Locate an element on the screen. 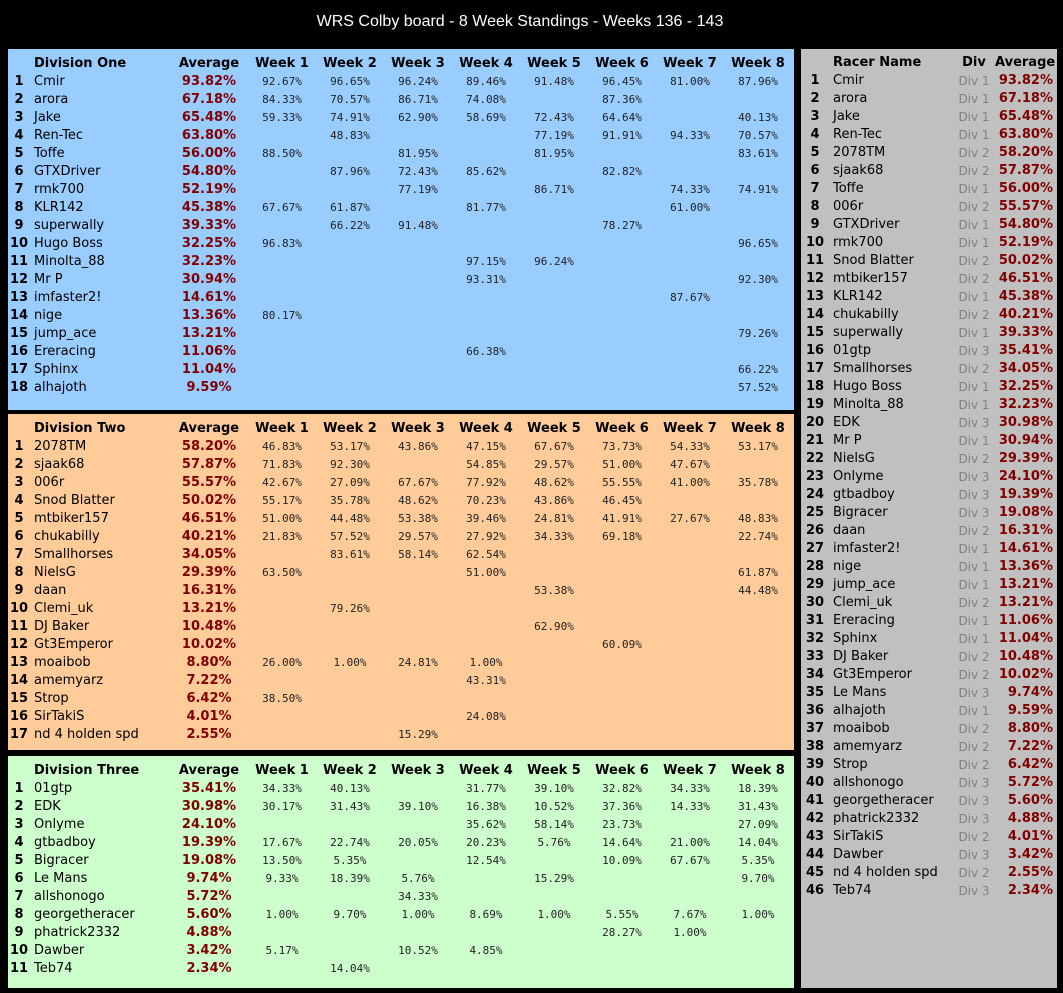 The width and height of the screenshot is (1063, 993). week-score-cell: 43.31% is located at coordinates (486, 680).